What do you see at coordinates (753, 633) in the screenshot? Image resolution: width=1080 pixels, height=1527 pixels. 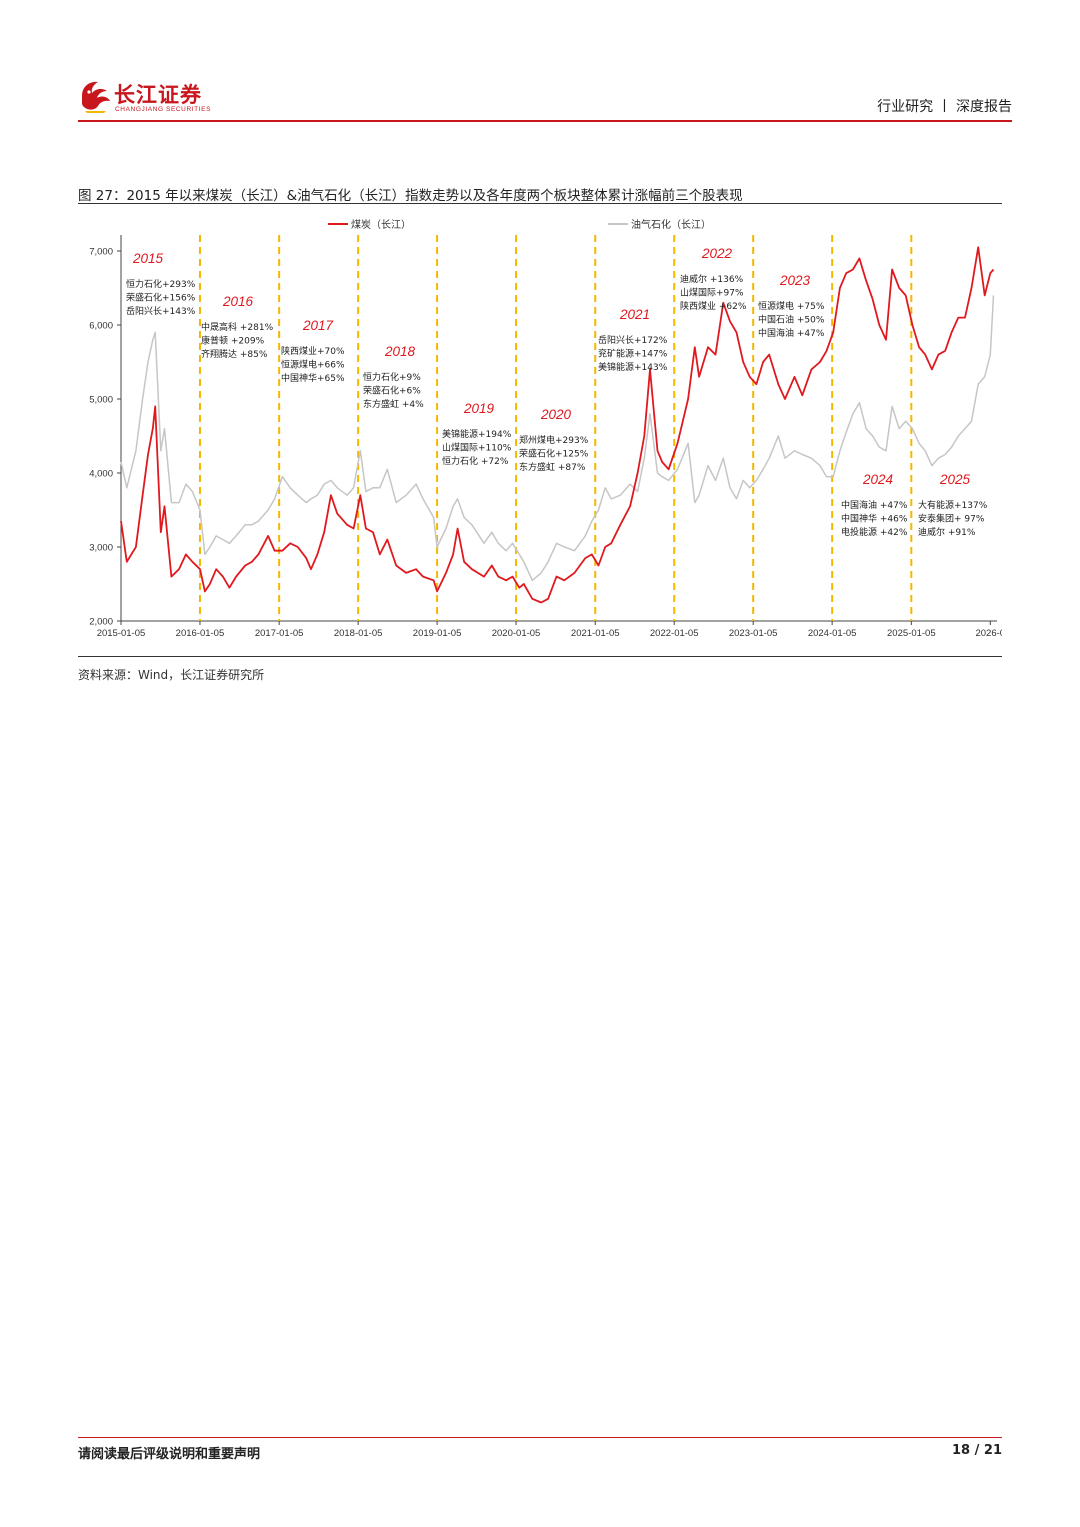 I see `x-tick-label: 2023-01-05` at bounding box center [753, 633].